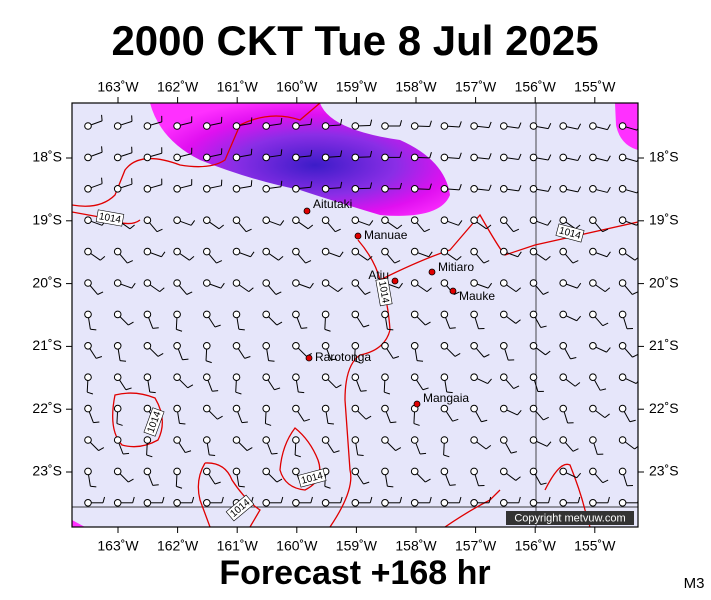 This screenshot has width=711, height=600. What do you see at coordinates (432, 272) in the screenshot?
I see `place-dot` at bounding box center [432, 272].